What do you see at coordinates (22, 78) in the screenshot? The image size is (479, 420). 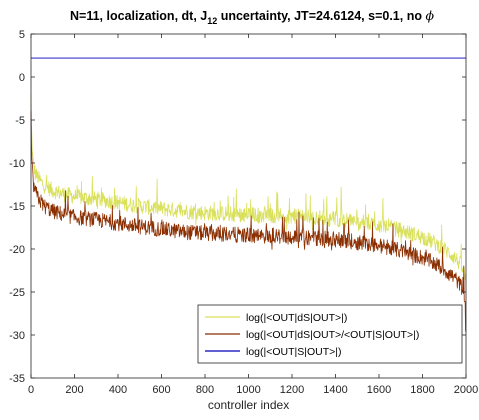 I see `y-tick-label: 0` at bounding box center [22, 78].